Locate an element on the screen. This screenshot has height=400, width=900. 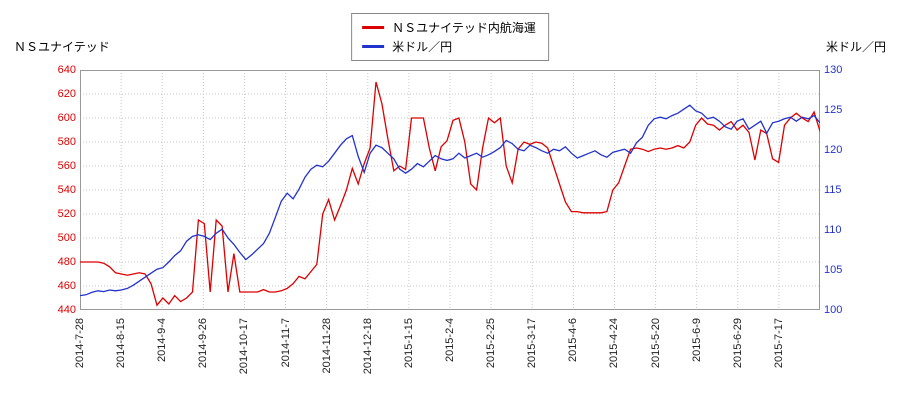
legend-item-stock: ＮＳユナイテッド内航海運 is located at coordinates (449, 27).